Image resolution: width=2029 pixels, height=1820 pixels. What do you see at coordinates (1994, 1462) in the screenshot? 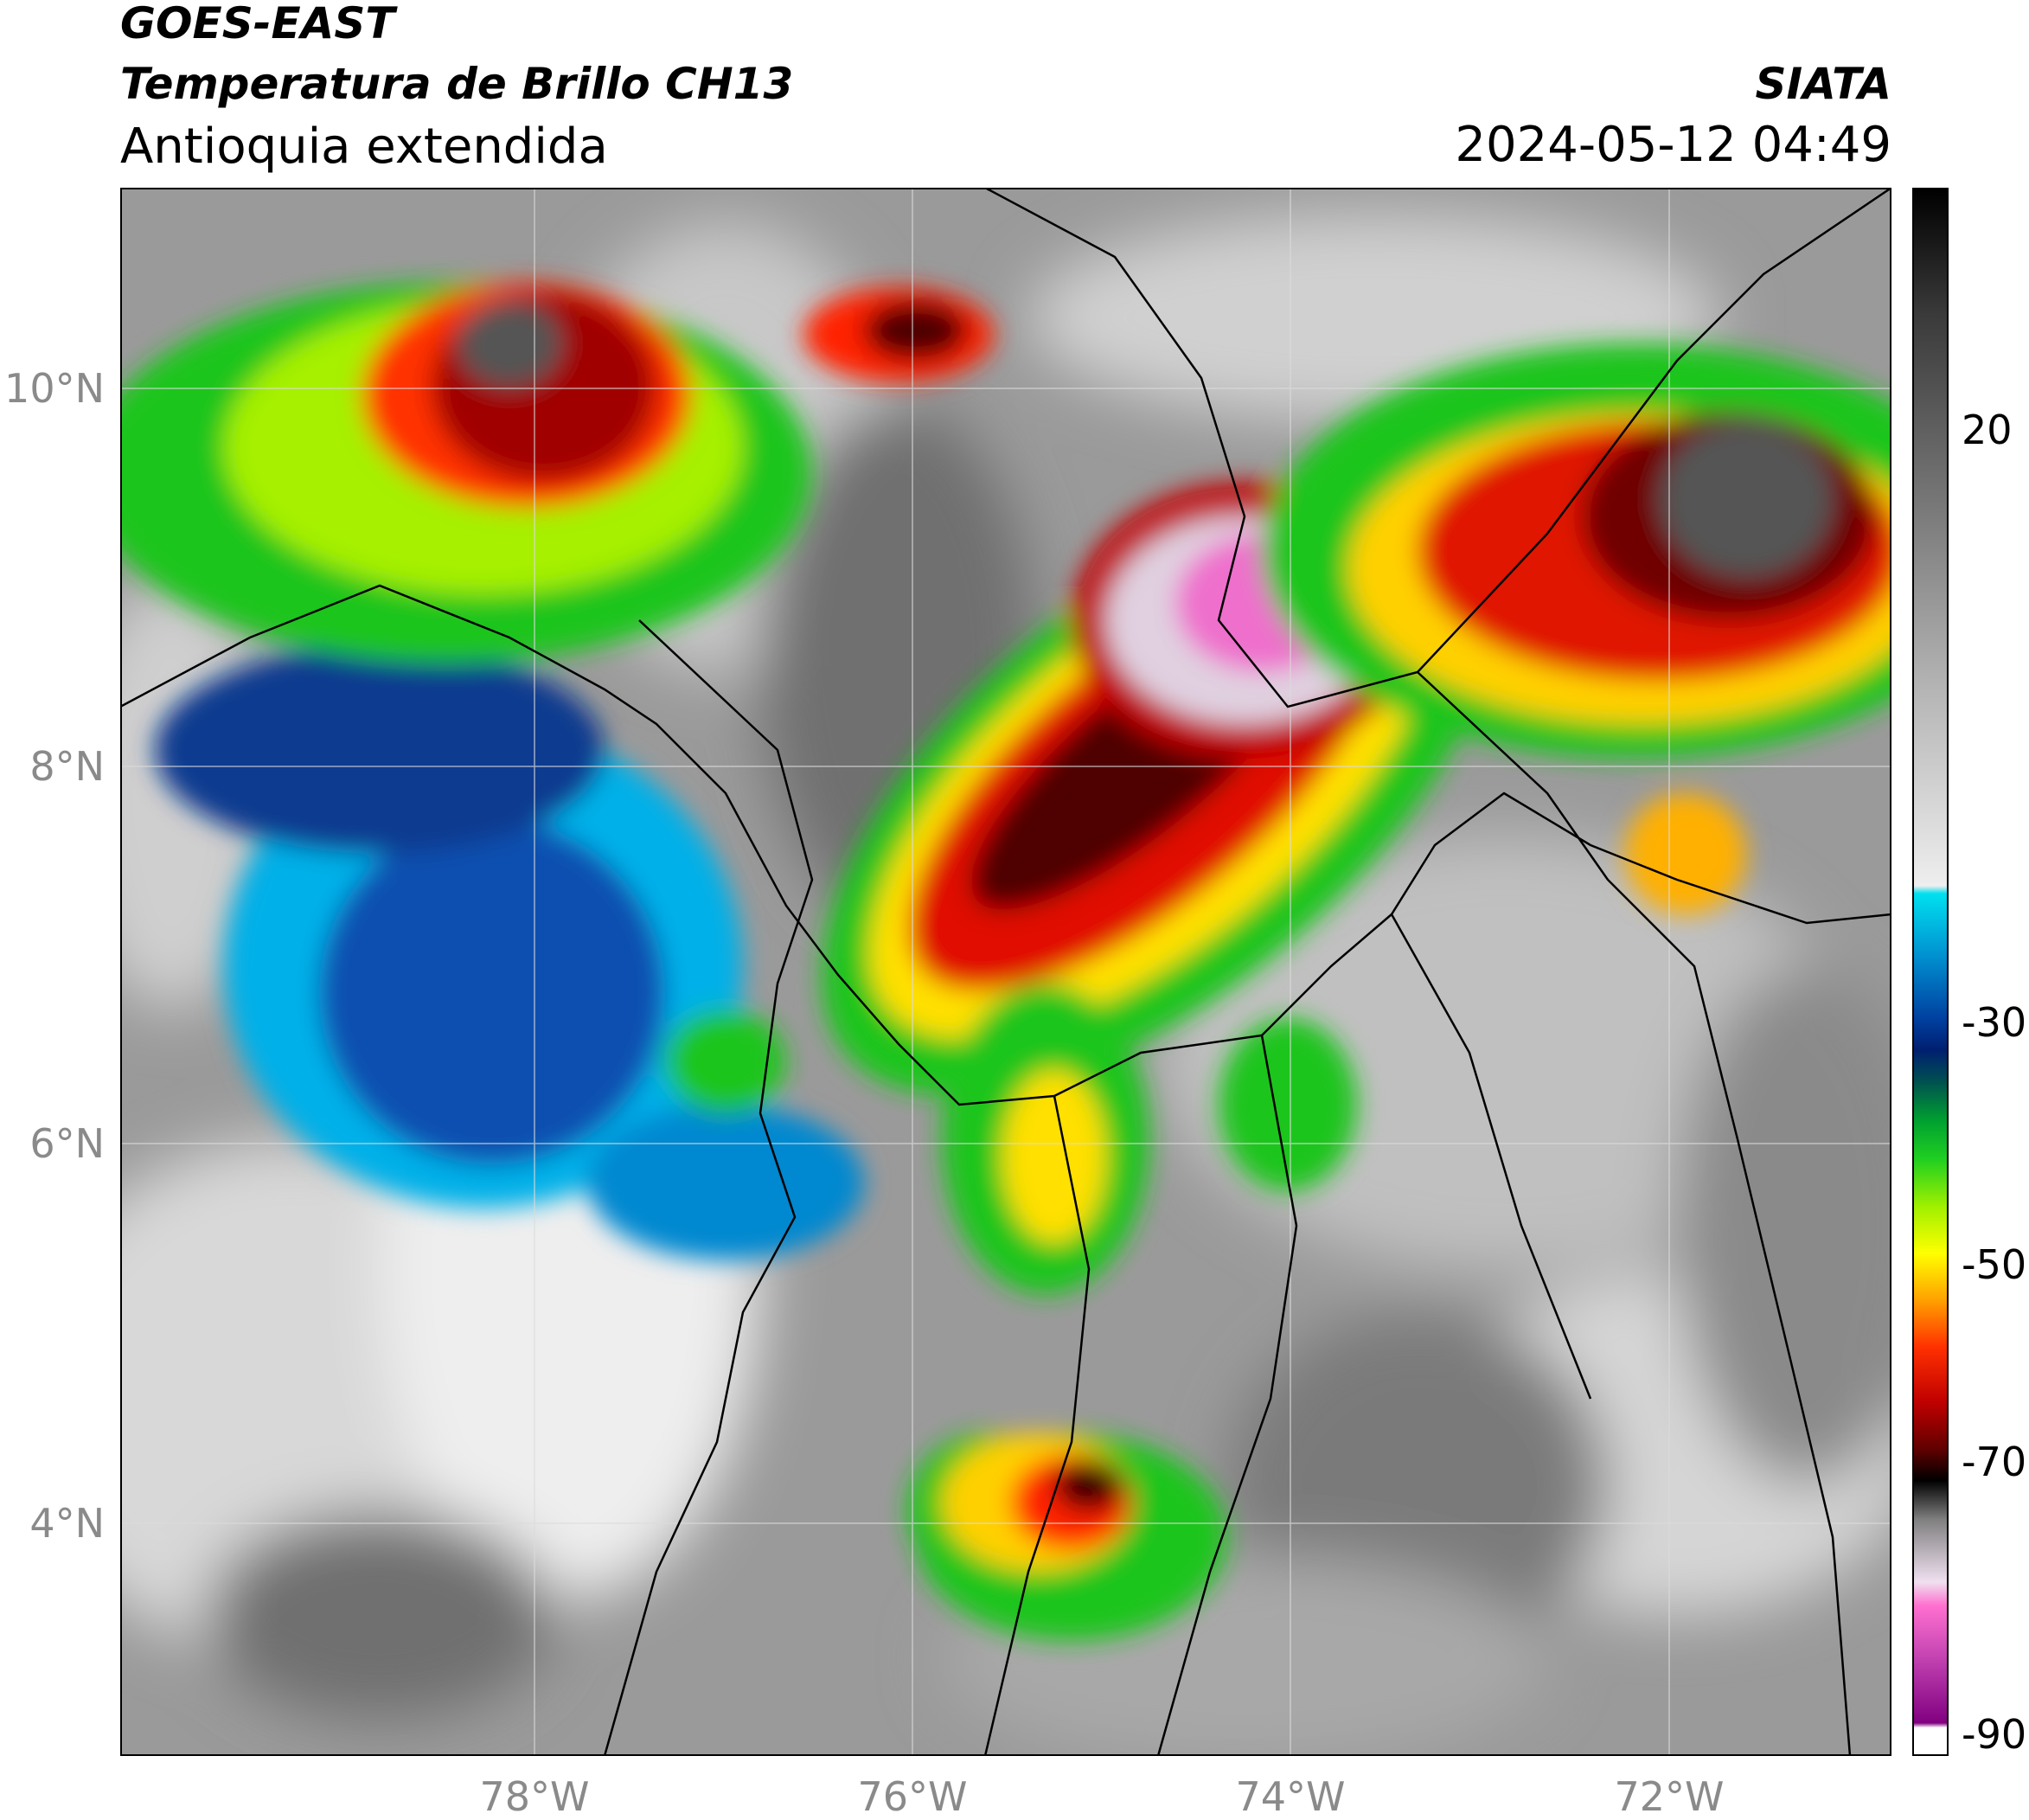
I see `colorbar-tick-label: -70` at bounding box center [1994, 1462].